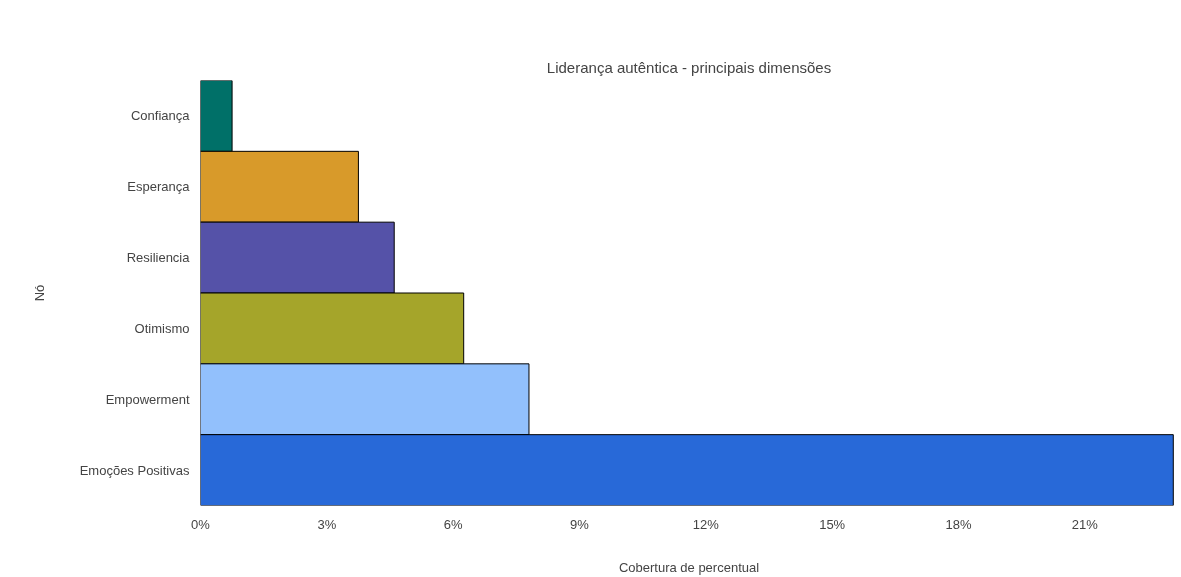  I want to click on x-tick-label: 9%, so click(580, 524).